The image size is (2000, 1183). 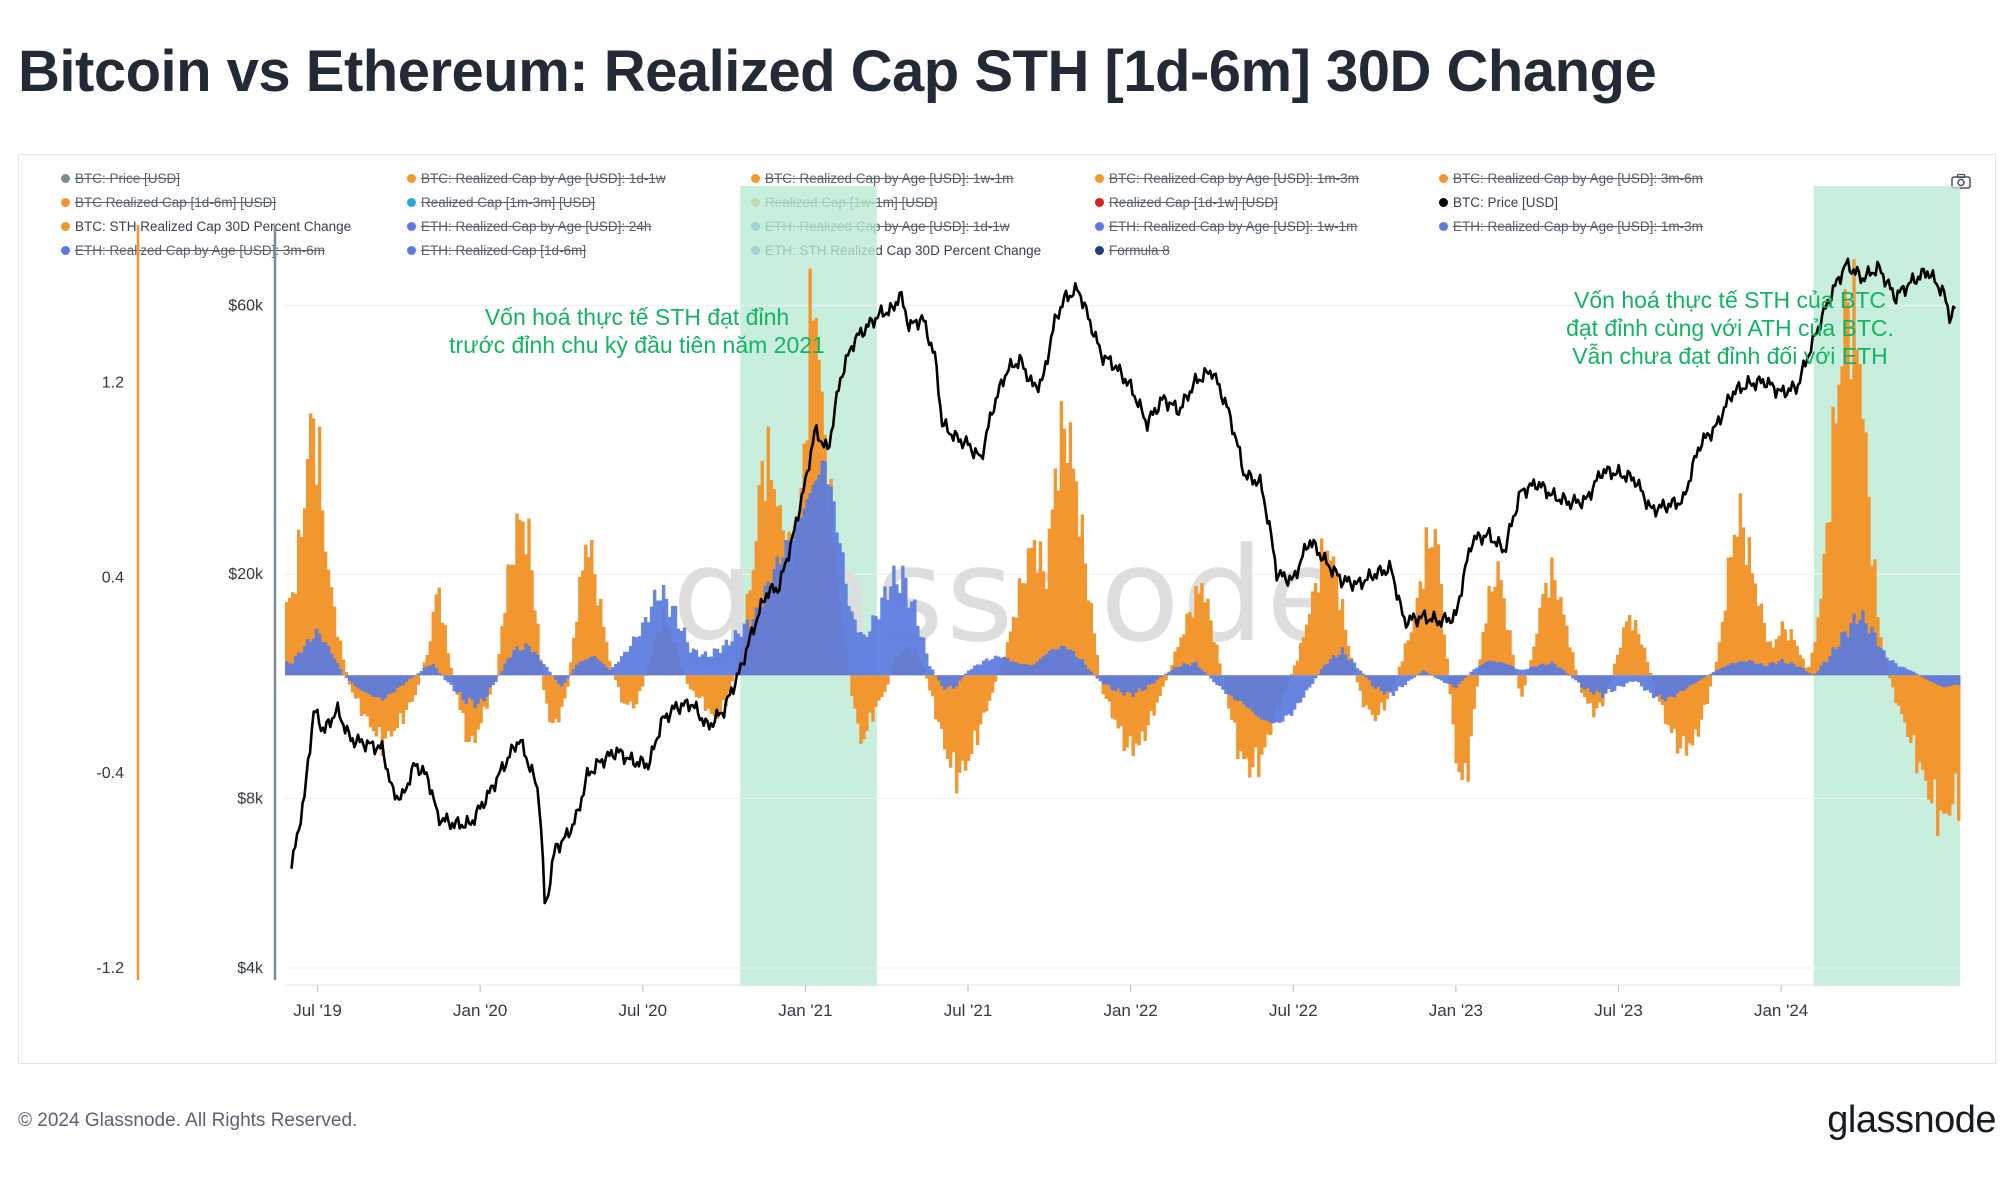 What do you see at coordinates (246, 574) in the screenshot?
I see `price-axis-tick-label: $20k` at bounding box center [246, 574].